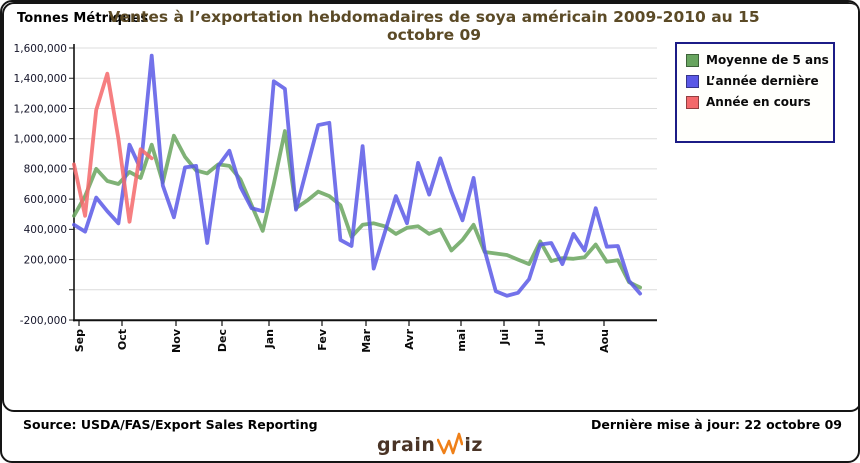 The height and width of the screenshot is (463, 860). What do you see at coordinates (716, 424) in the screenshot?
I see `last-updated-date: Dernière mise à jour: 22 octobre 09` at bounding box center [716, 424].